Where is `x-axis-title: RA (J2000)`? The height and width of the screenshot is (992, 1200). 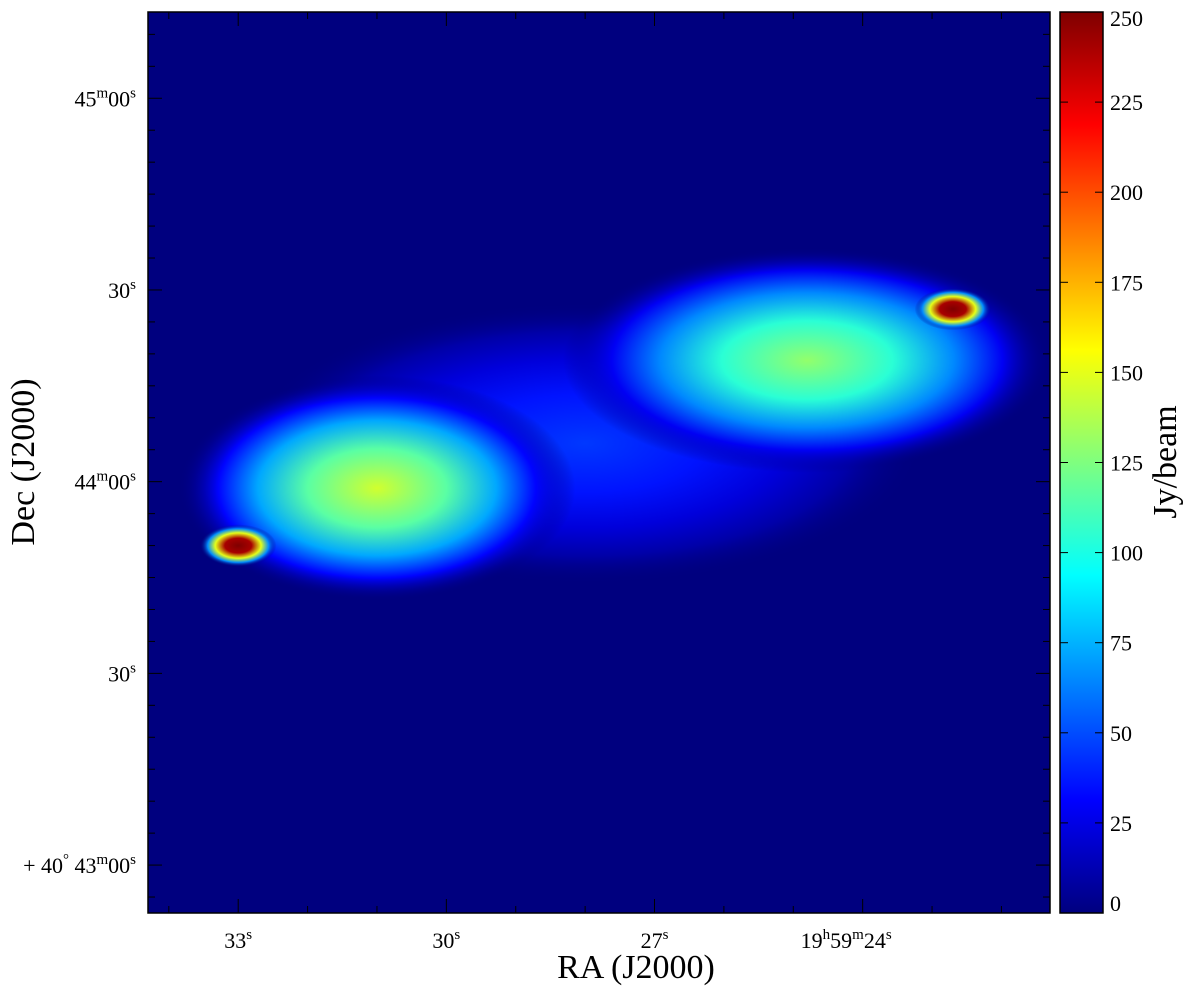
x-axis-title: RA (J2000) is located at coordinates (636, 967).